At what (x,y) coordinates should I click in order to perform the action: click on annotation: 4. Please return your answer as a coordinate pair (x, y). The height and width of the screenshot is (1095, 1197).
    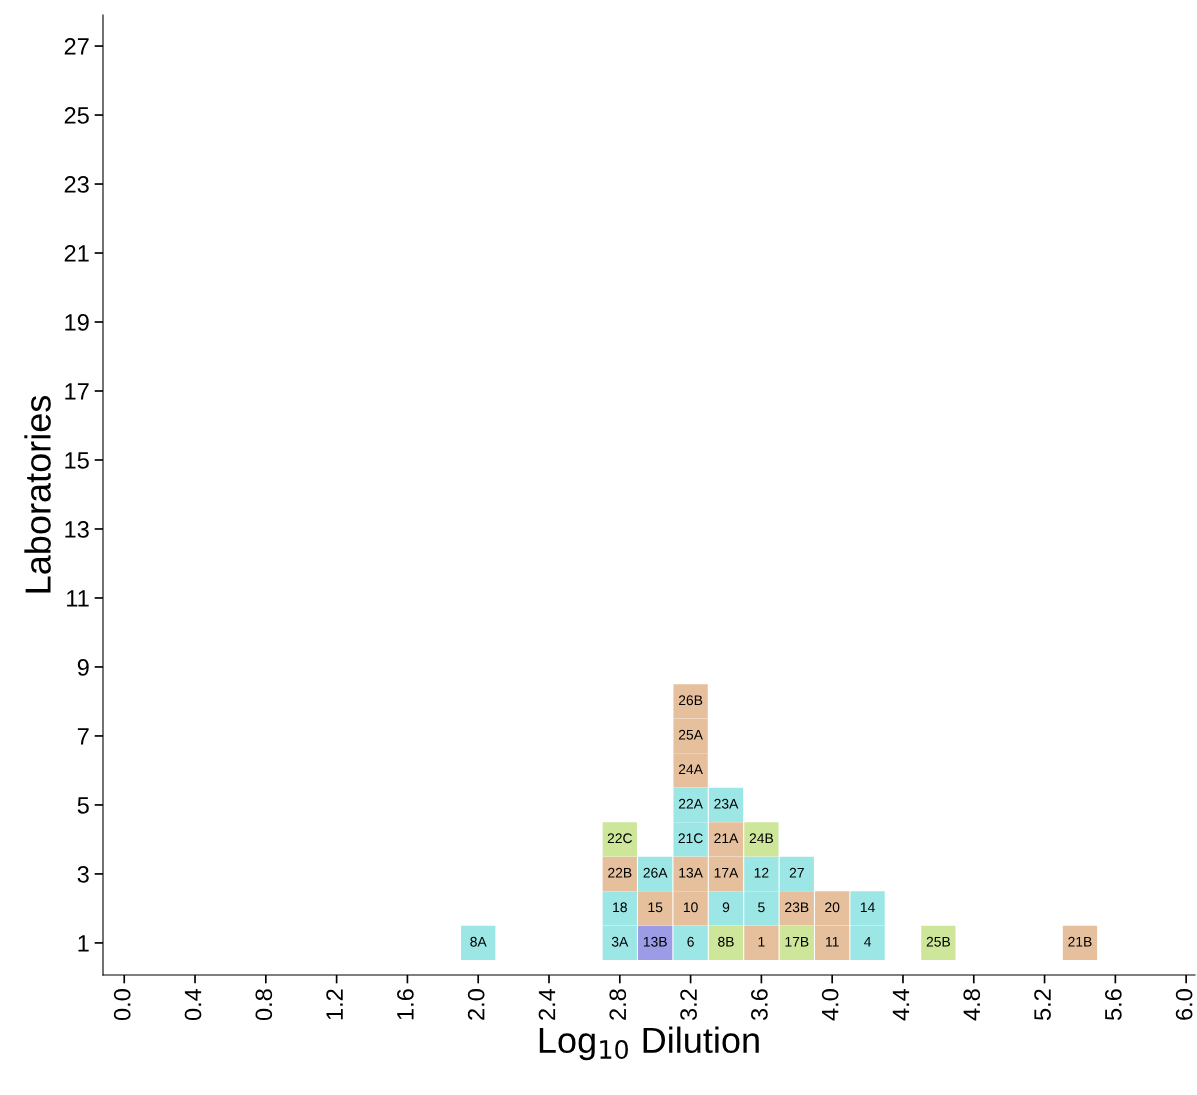
    Looking at the image, I should click on (868, 941).